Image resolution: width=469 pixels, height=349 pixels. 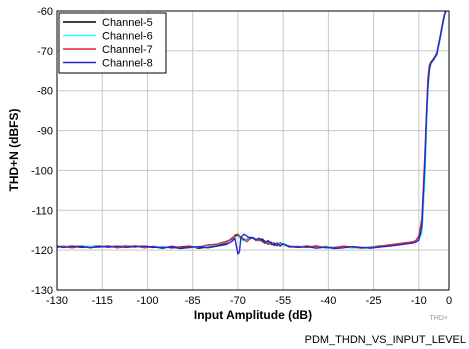 What do you see at coordinates (42, 171) in the screenshot?
I see `y-tick-label: -100` at bounding box center [42, 171].